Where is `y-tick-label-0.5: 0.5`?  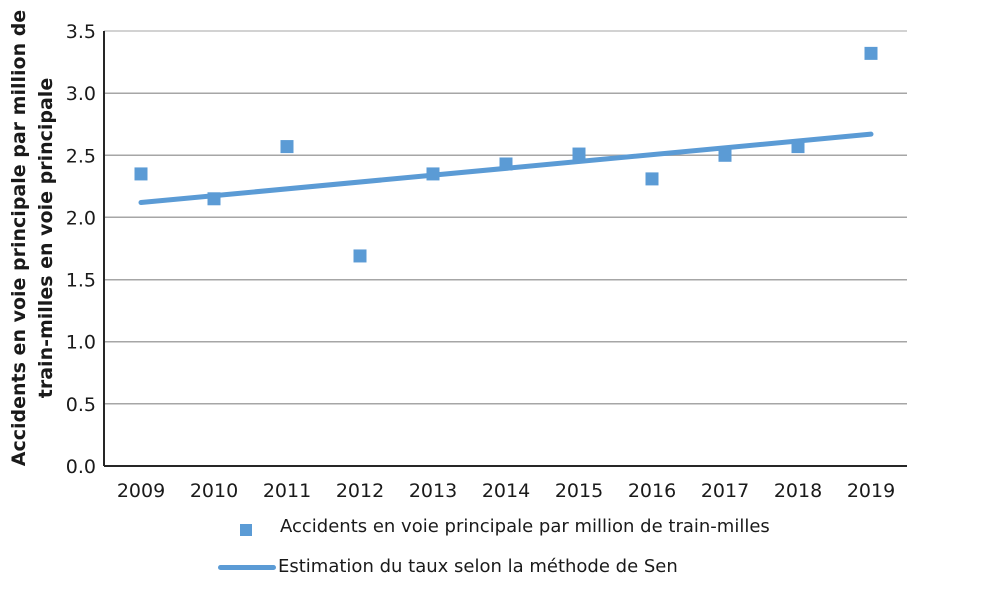
y-tick-label-0.5: 0.5 is located at coordinates (81, 405).